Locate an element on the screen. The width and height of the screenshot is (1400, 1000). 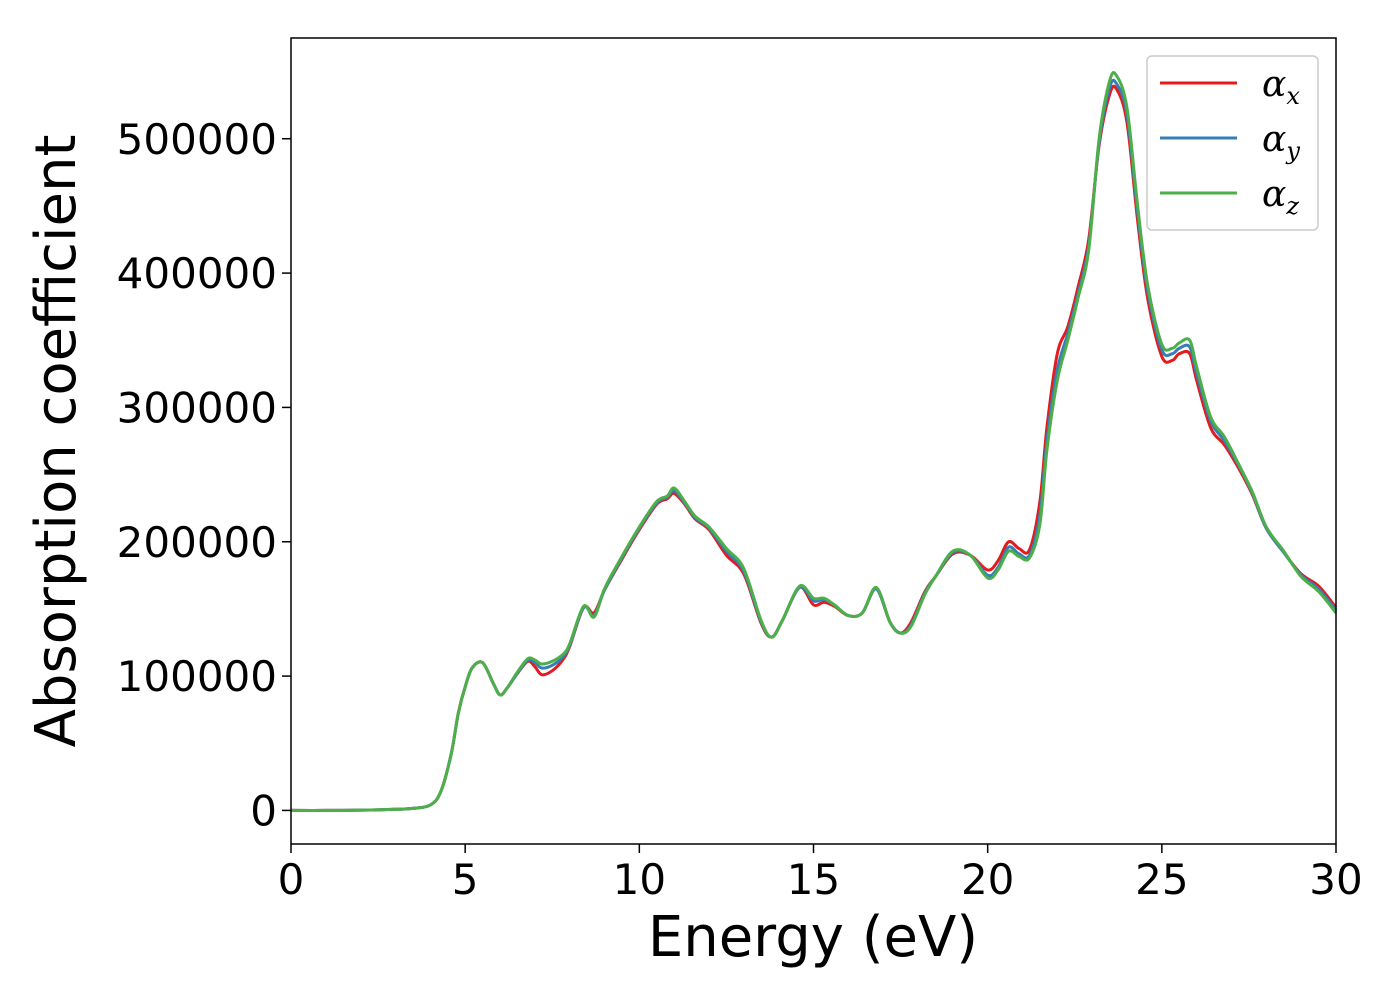
y-tick-label: 0 is located at coordinates (263, 810).